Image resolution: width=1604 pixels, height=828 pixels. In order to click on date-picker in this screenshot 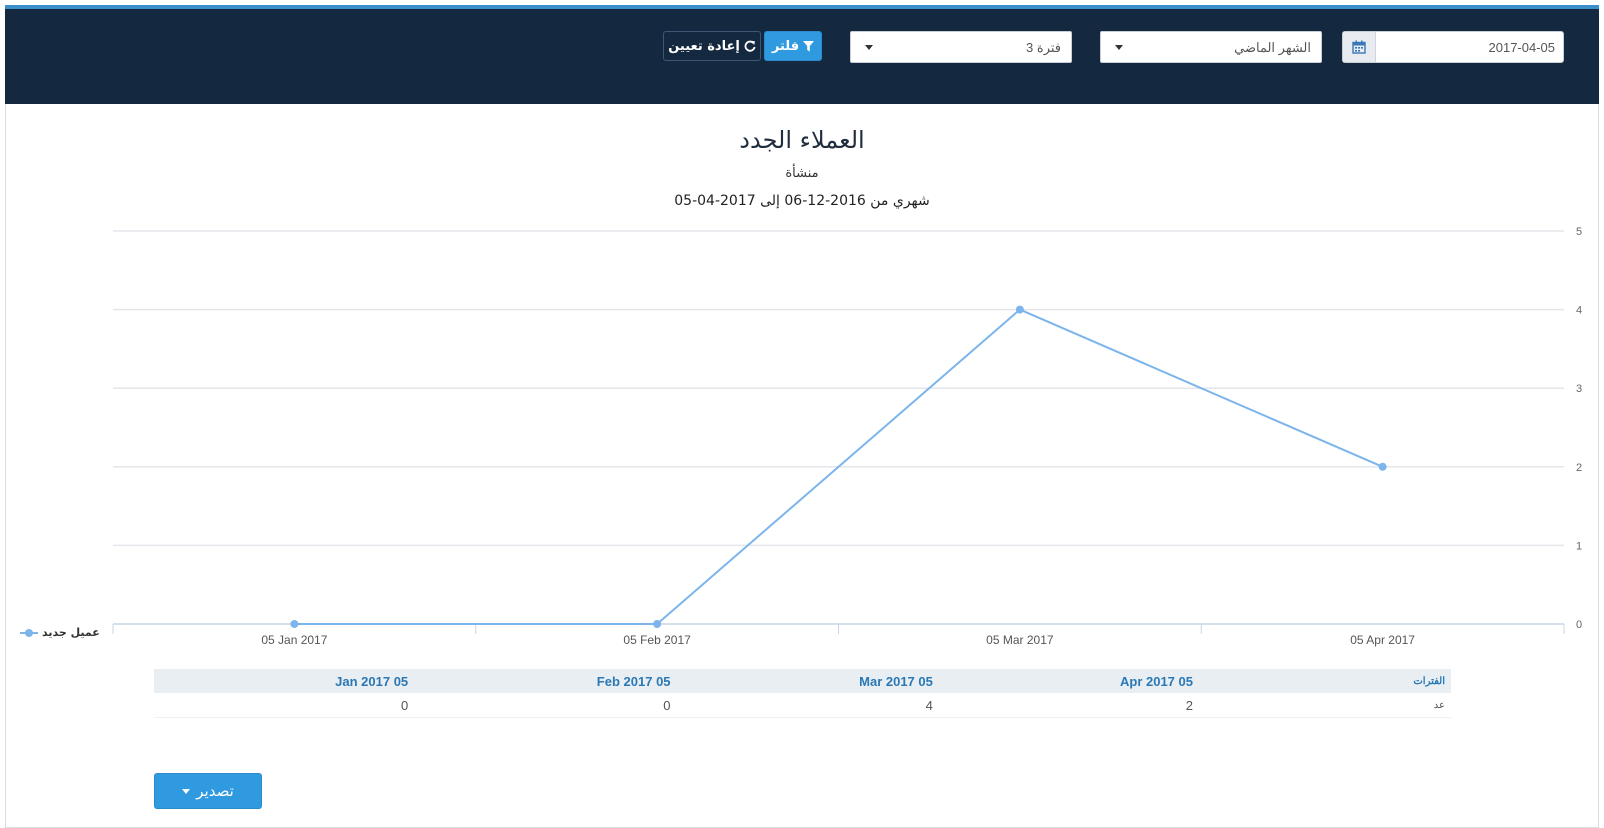, I will do `click(1453, 47)`.